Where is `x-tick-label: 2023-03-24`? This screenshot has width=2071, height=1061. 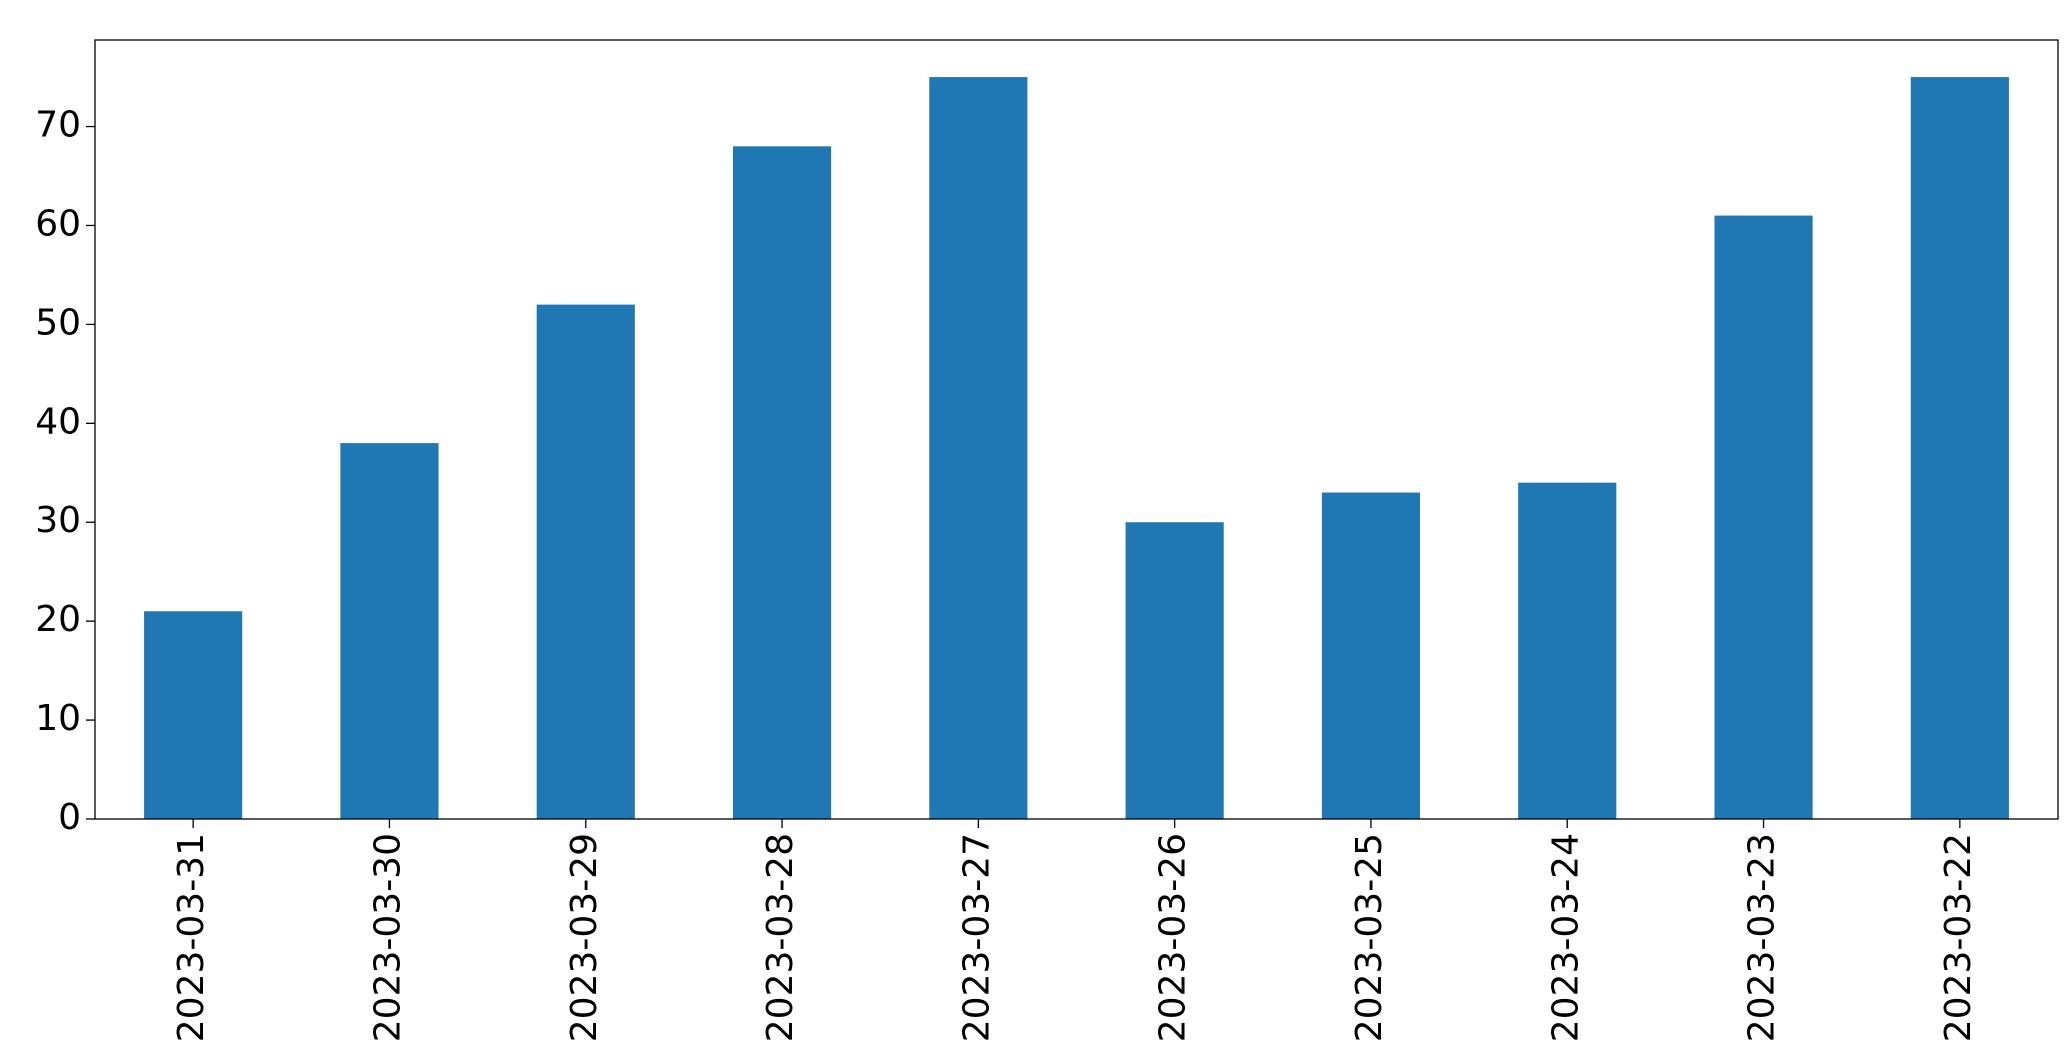 x-tick-label: 2023-03-24 is located at coordinates (1565, 937).